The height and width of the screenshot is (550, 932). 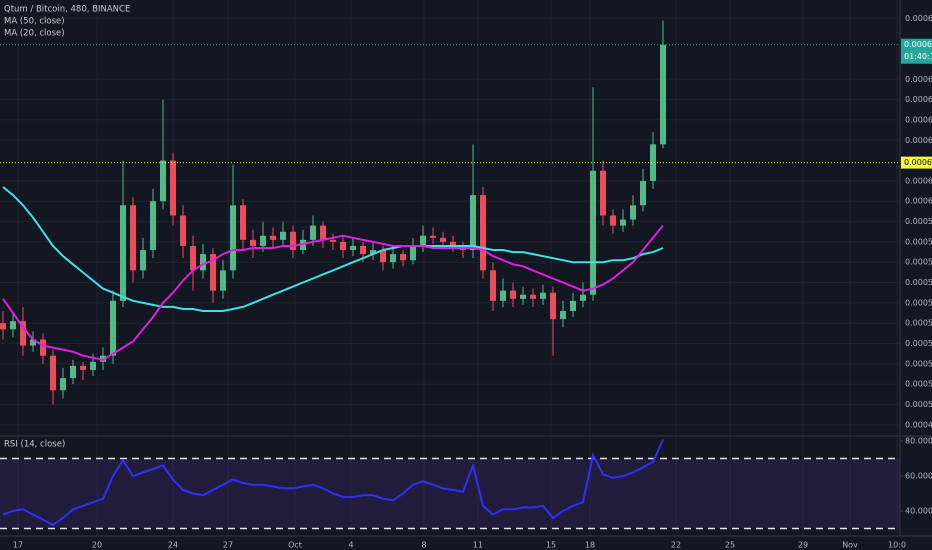 What do you see at coordinates (551, 545) in the screenshot?
I see `x-tick-label: 15` at bounding box center [551, 545].